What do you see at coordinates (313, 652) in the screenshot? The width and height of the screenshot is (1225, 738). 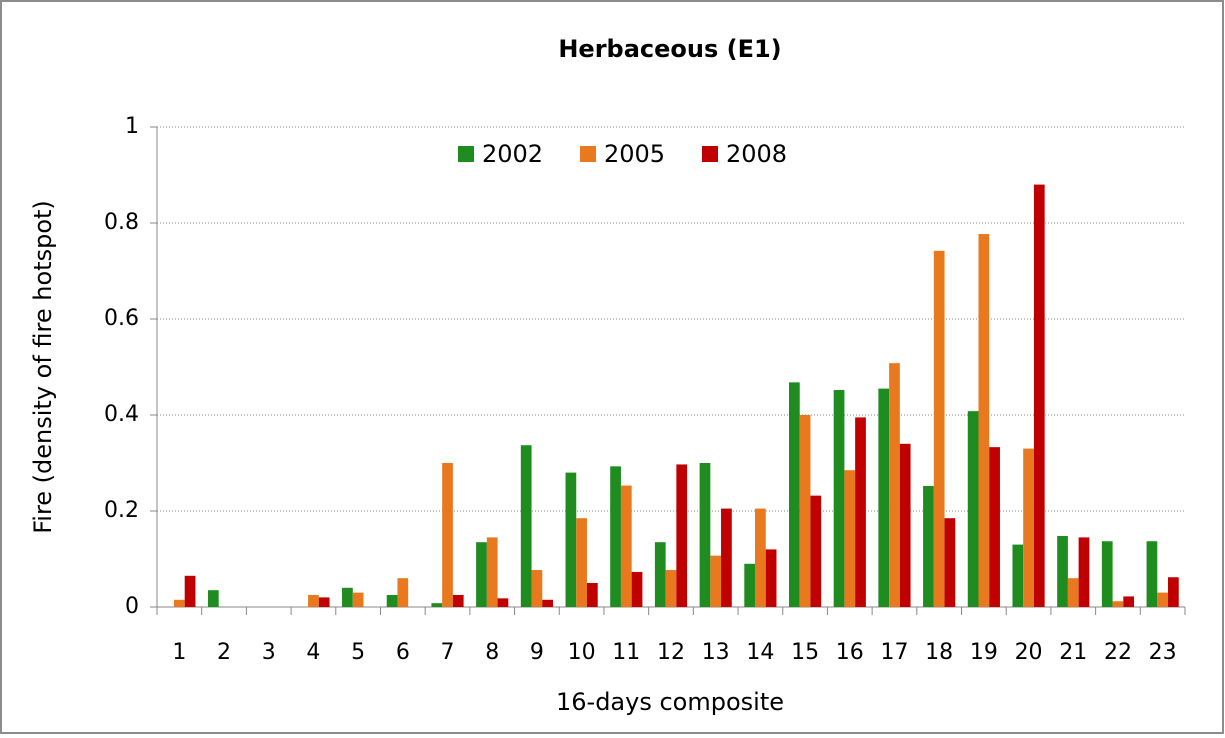 I see `x-tick-label: 4` at bounding box center [313, 652].